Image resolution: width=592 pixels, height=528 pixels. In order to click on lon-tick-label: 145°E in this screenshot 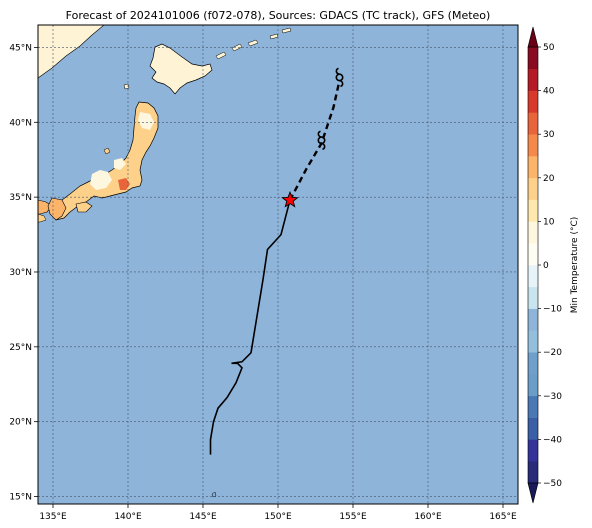, I will do `click(203, 517)`.